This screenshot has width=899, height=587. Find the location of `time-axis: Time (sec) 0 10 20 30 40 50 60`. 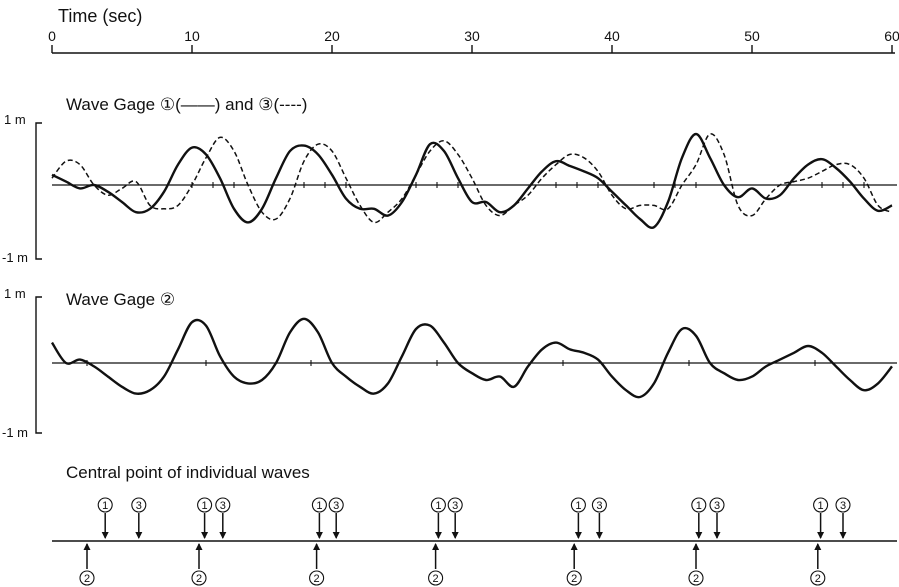

time-axis: Time (sec) 0 10 20 30 40 50 60 is located at coordinates (473, 30).